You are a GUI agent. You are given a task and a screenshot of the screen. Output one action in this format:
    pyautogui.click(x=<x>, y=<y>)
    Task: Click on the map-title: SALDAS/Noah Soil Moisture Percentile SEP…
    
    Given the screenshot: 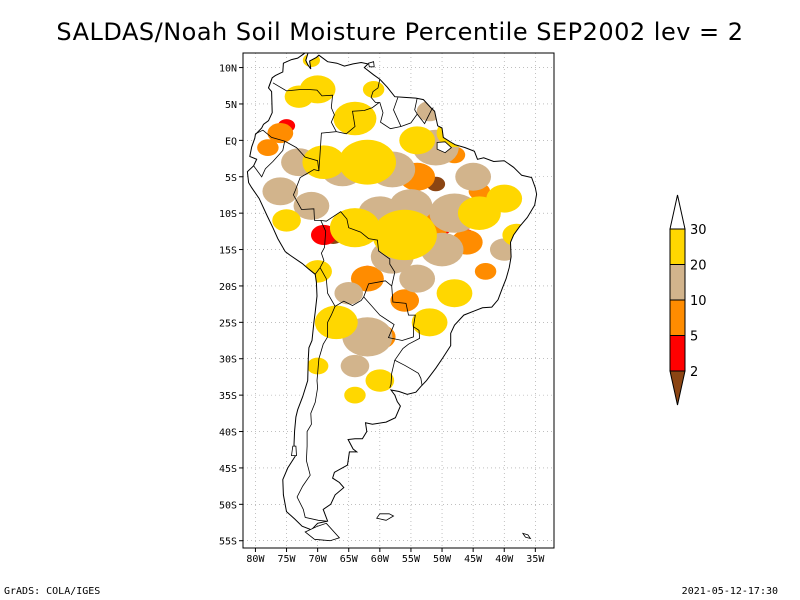 What is the action you would take?
    pyautogui.click(x=400, y=32)
    